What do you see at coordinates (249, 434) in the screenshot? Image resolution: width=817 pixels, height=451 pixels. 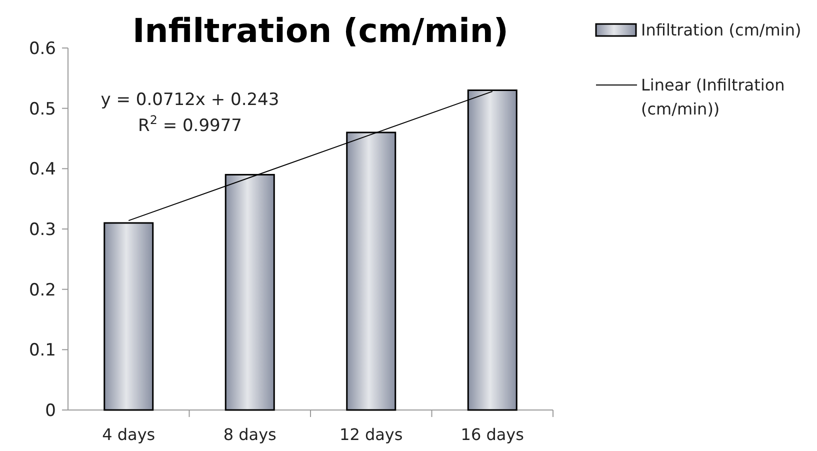 I see `x-tick-label: 8 days` at bounding box center [249, 434].